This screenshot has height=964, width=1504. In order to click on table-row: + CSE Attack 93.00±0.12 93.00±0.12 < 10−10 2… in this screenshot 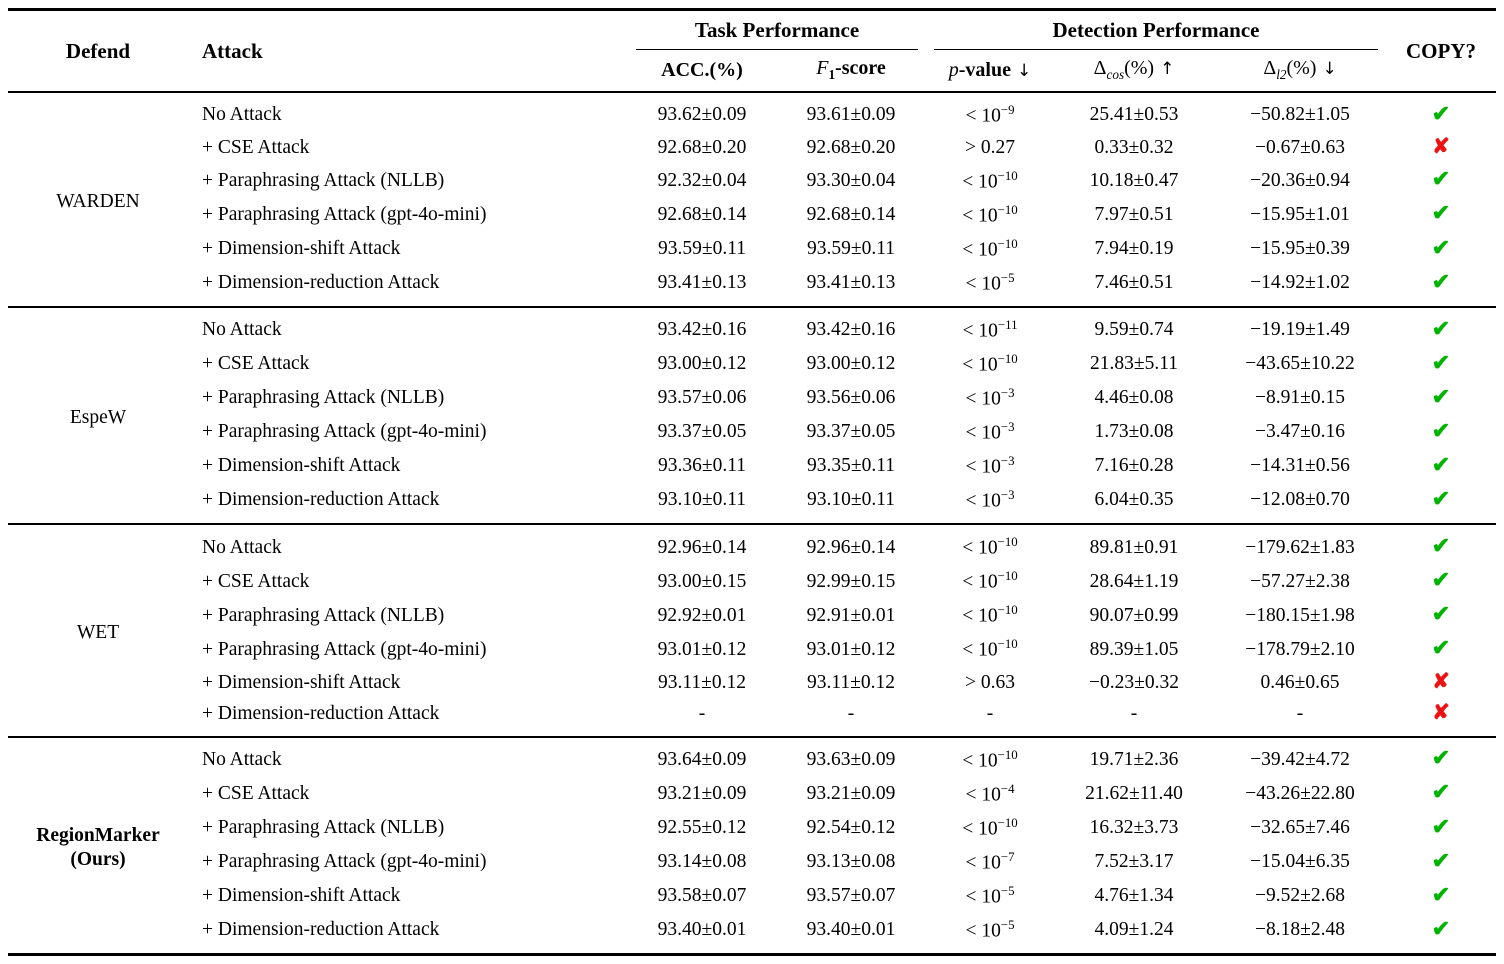, I will do `click(752, 364)`.